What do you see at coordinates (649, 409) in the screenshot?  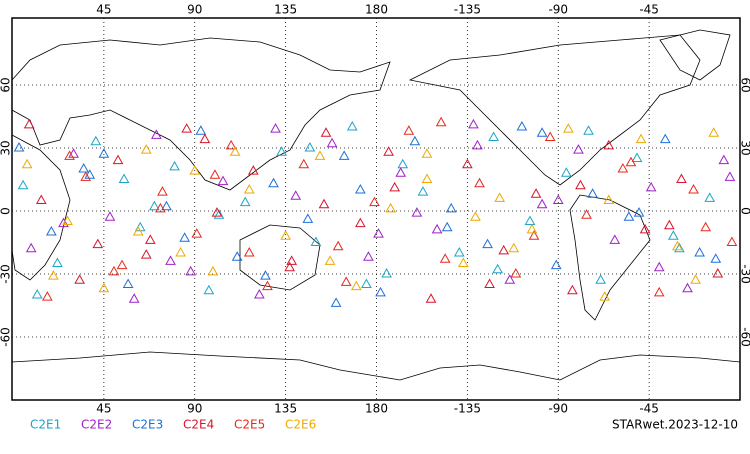 I see `bottom-tick-label: -45` at bounding box center [649, 409].